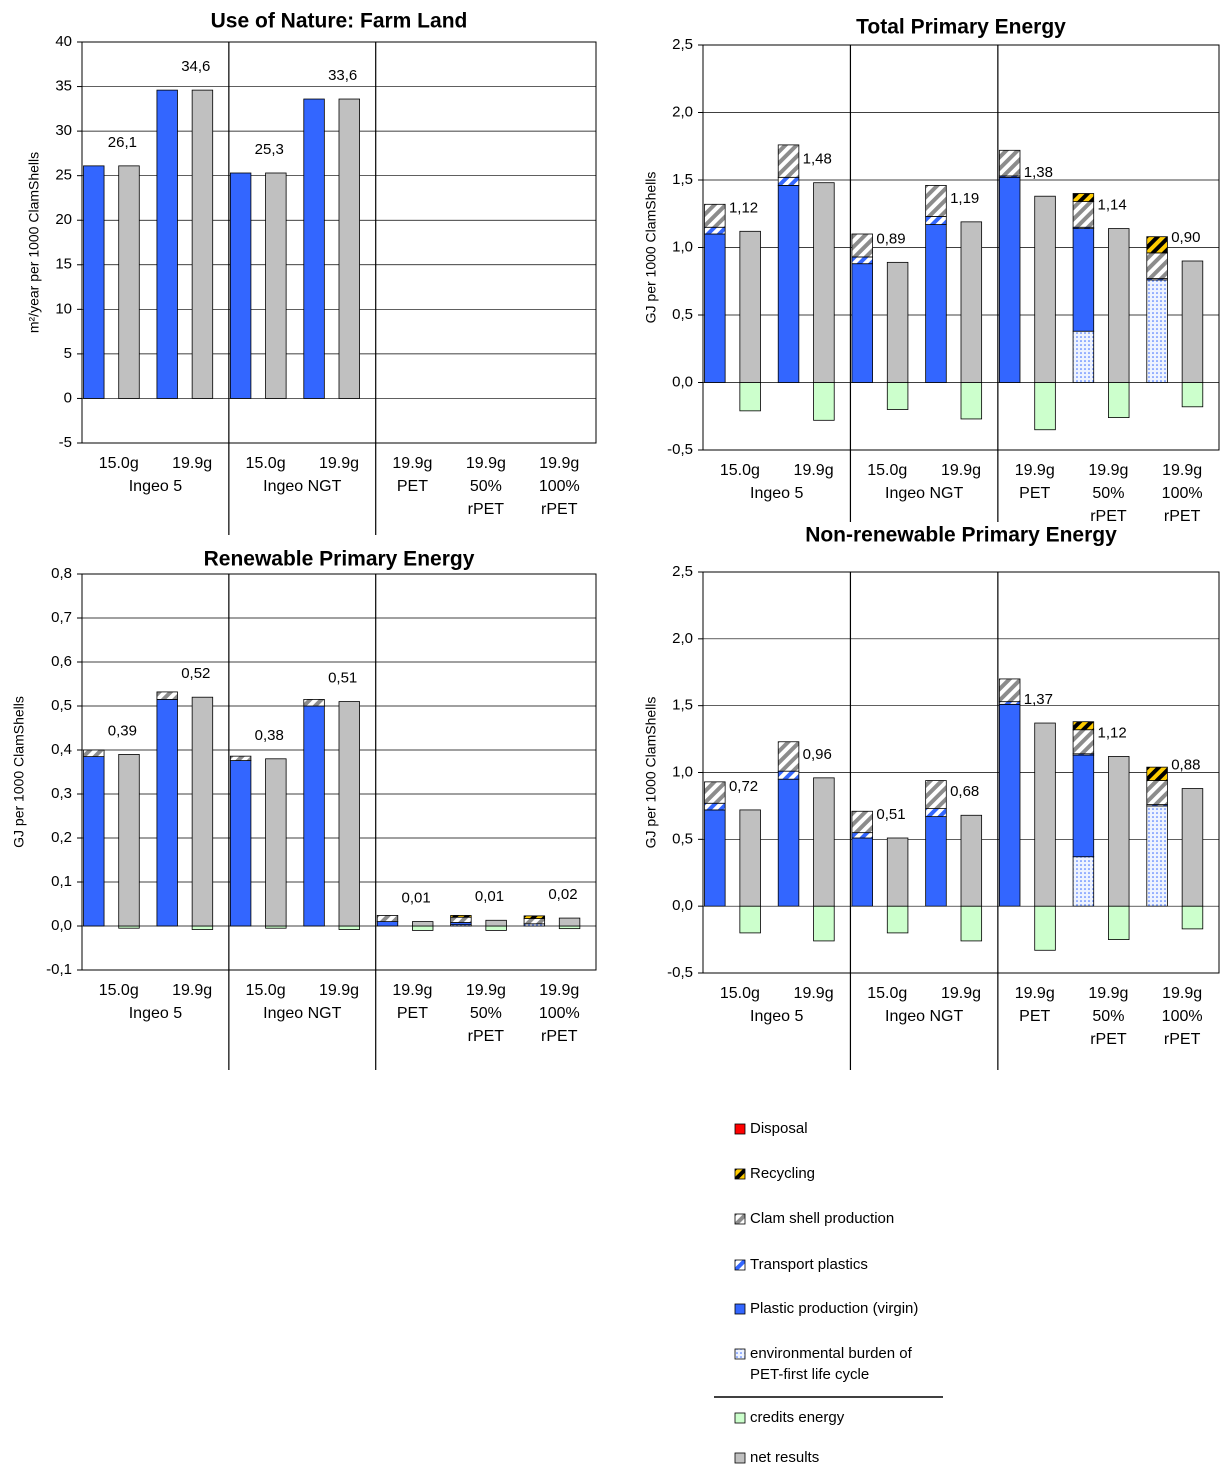  I want to click on value-label: 0,96, so click(817, 754).